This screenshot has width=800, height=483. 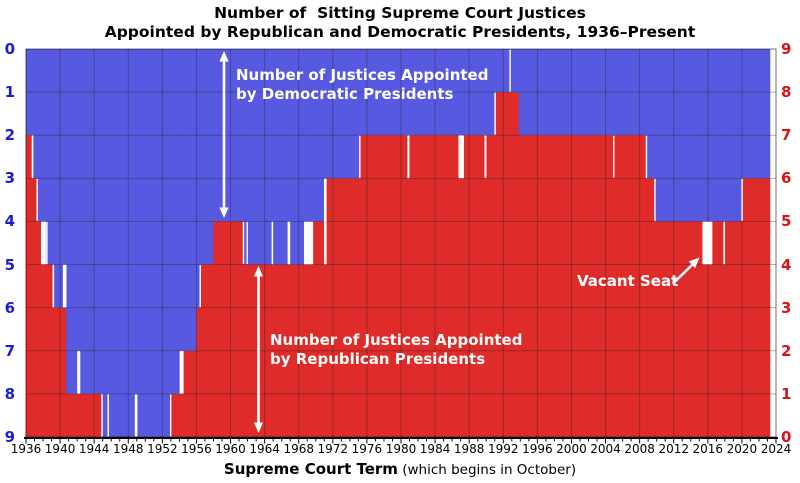 What do you see at coordinates (537, 449) in the screenshot?
I see `x-axis-tick-label: 1996` at bounding box center [537, 449].